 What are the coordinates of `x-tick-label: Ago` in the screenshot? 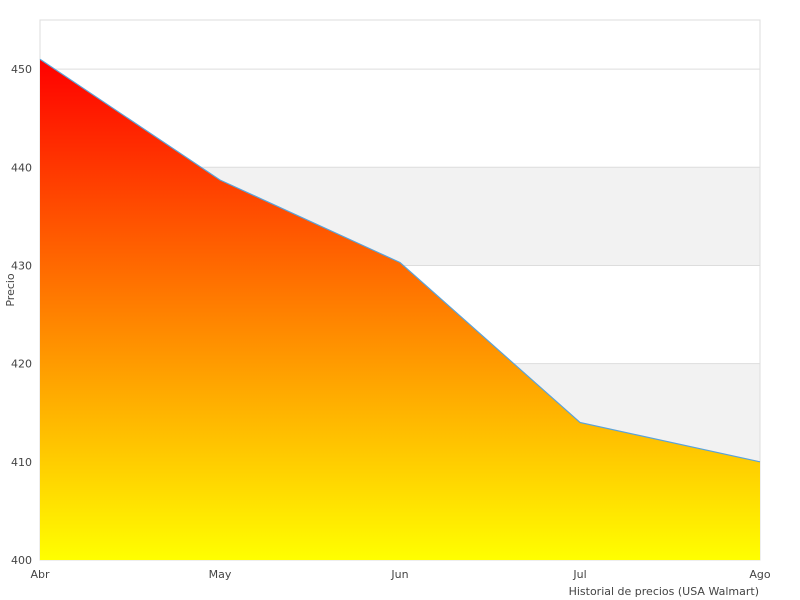 It's located at (760, 574).